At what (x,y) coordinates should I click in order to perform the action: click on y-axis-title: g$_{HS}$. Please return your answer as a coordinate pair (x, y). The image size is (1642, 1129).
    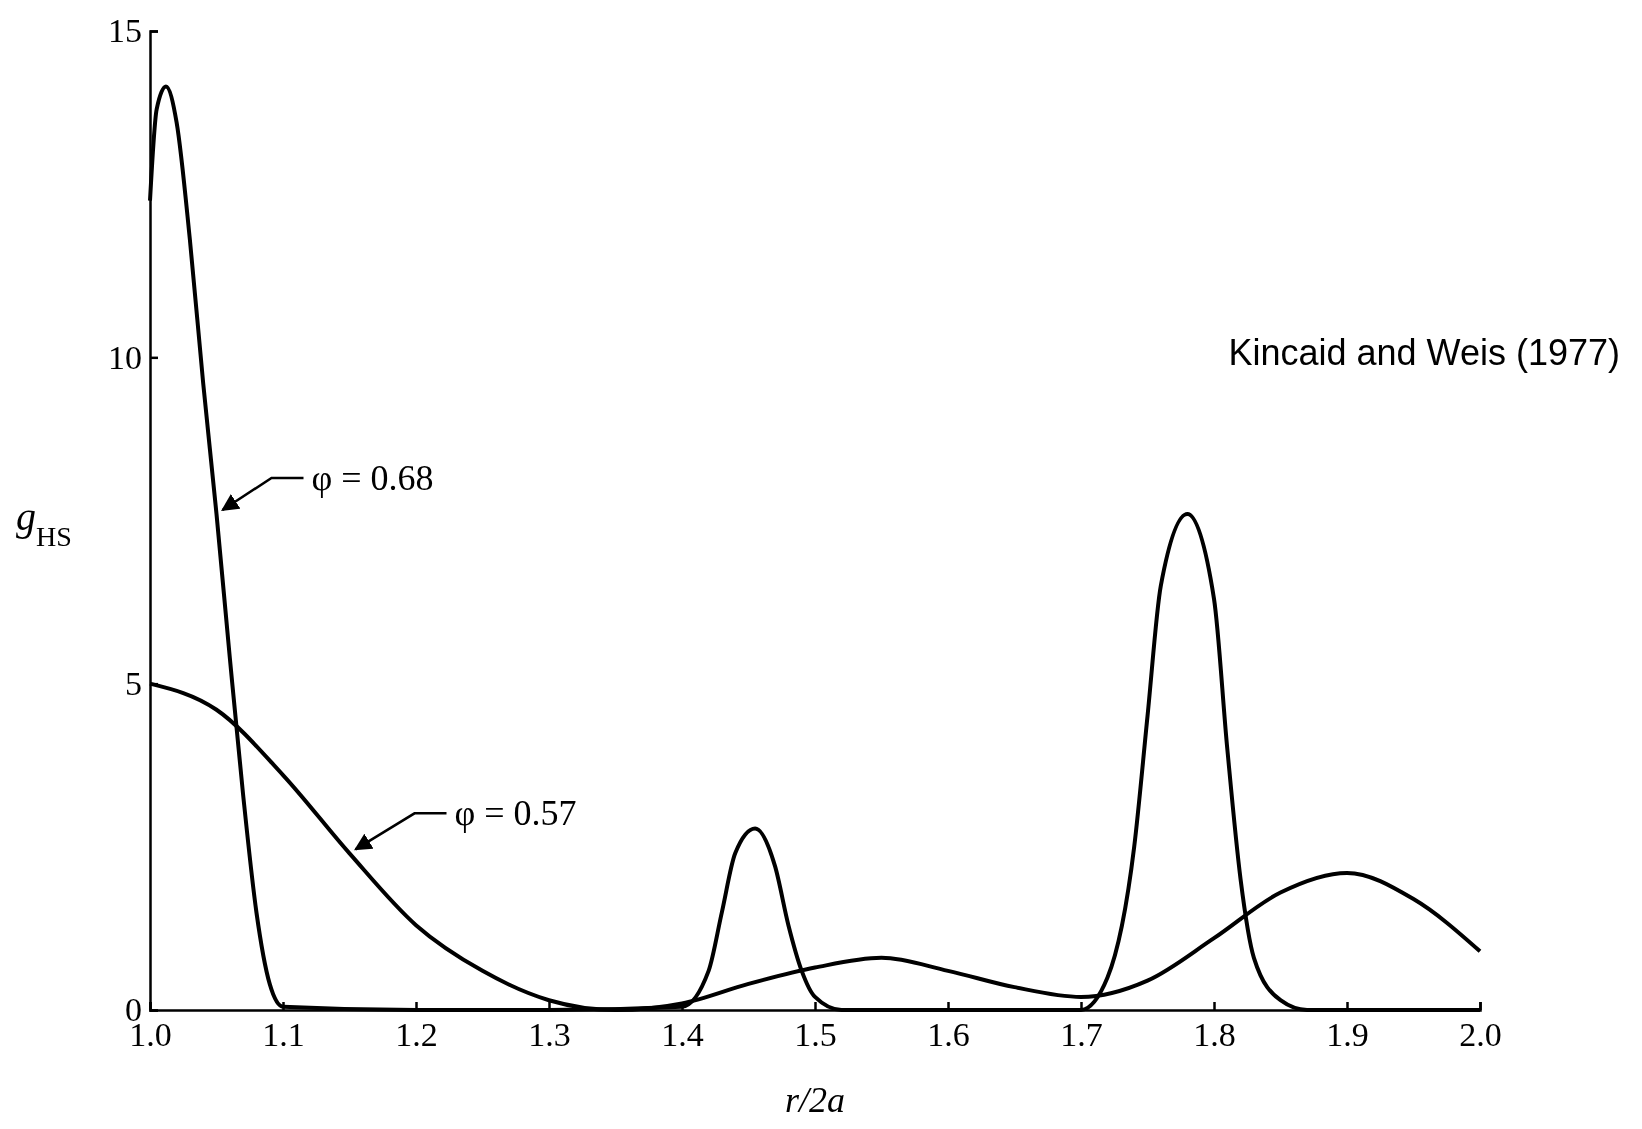
    Looking at the image, I should click on (44, 523).